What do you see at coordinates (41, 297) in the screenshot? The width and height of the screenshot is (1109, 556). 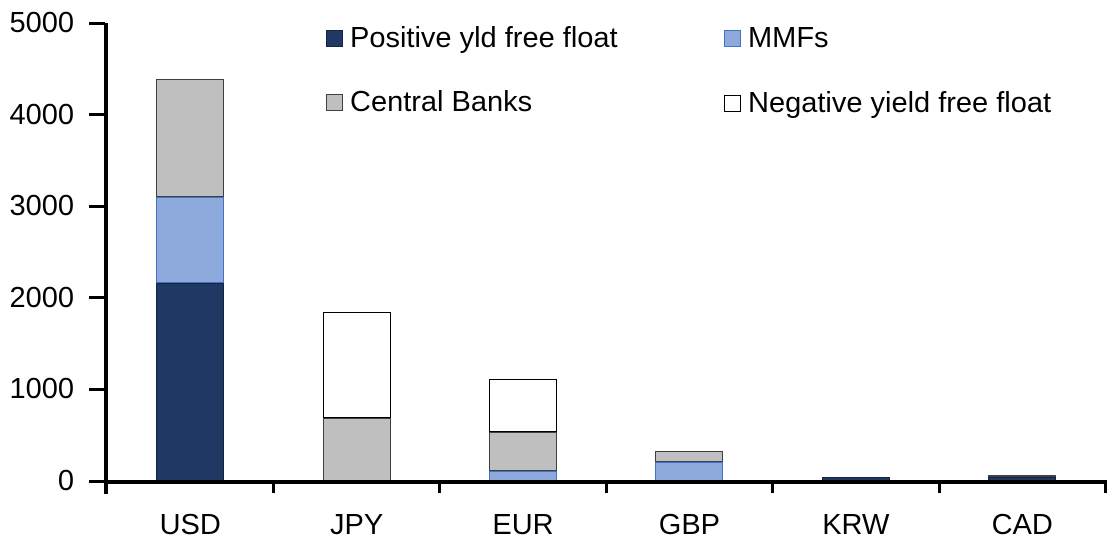 I see `y-tick-label: 2000` at bounding box center [41, 297].